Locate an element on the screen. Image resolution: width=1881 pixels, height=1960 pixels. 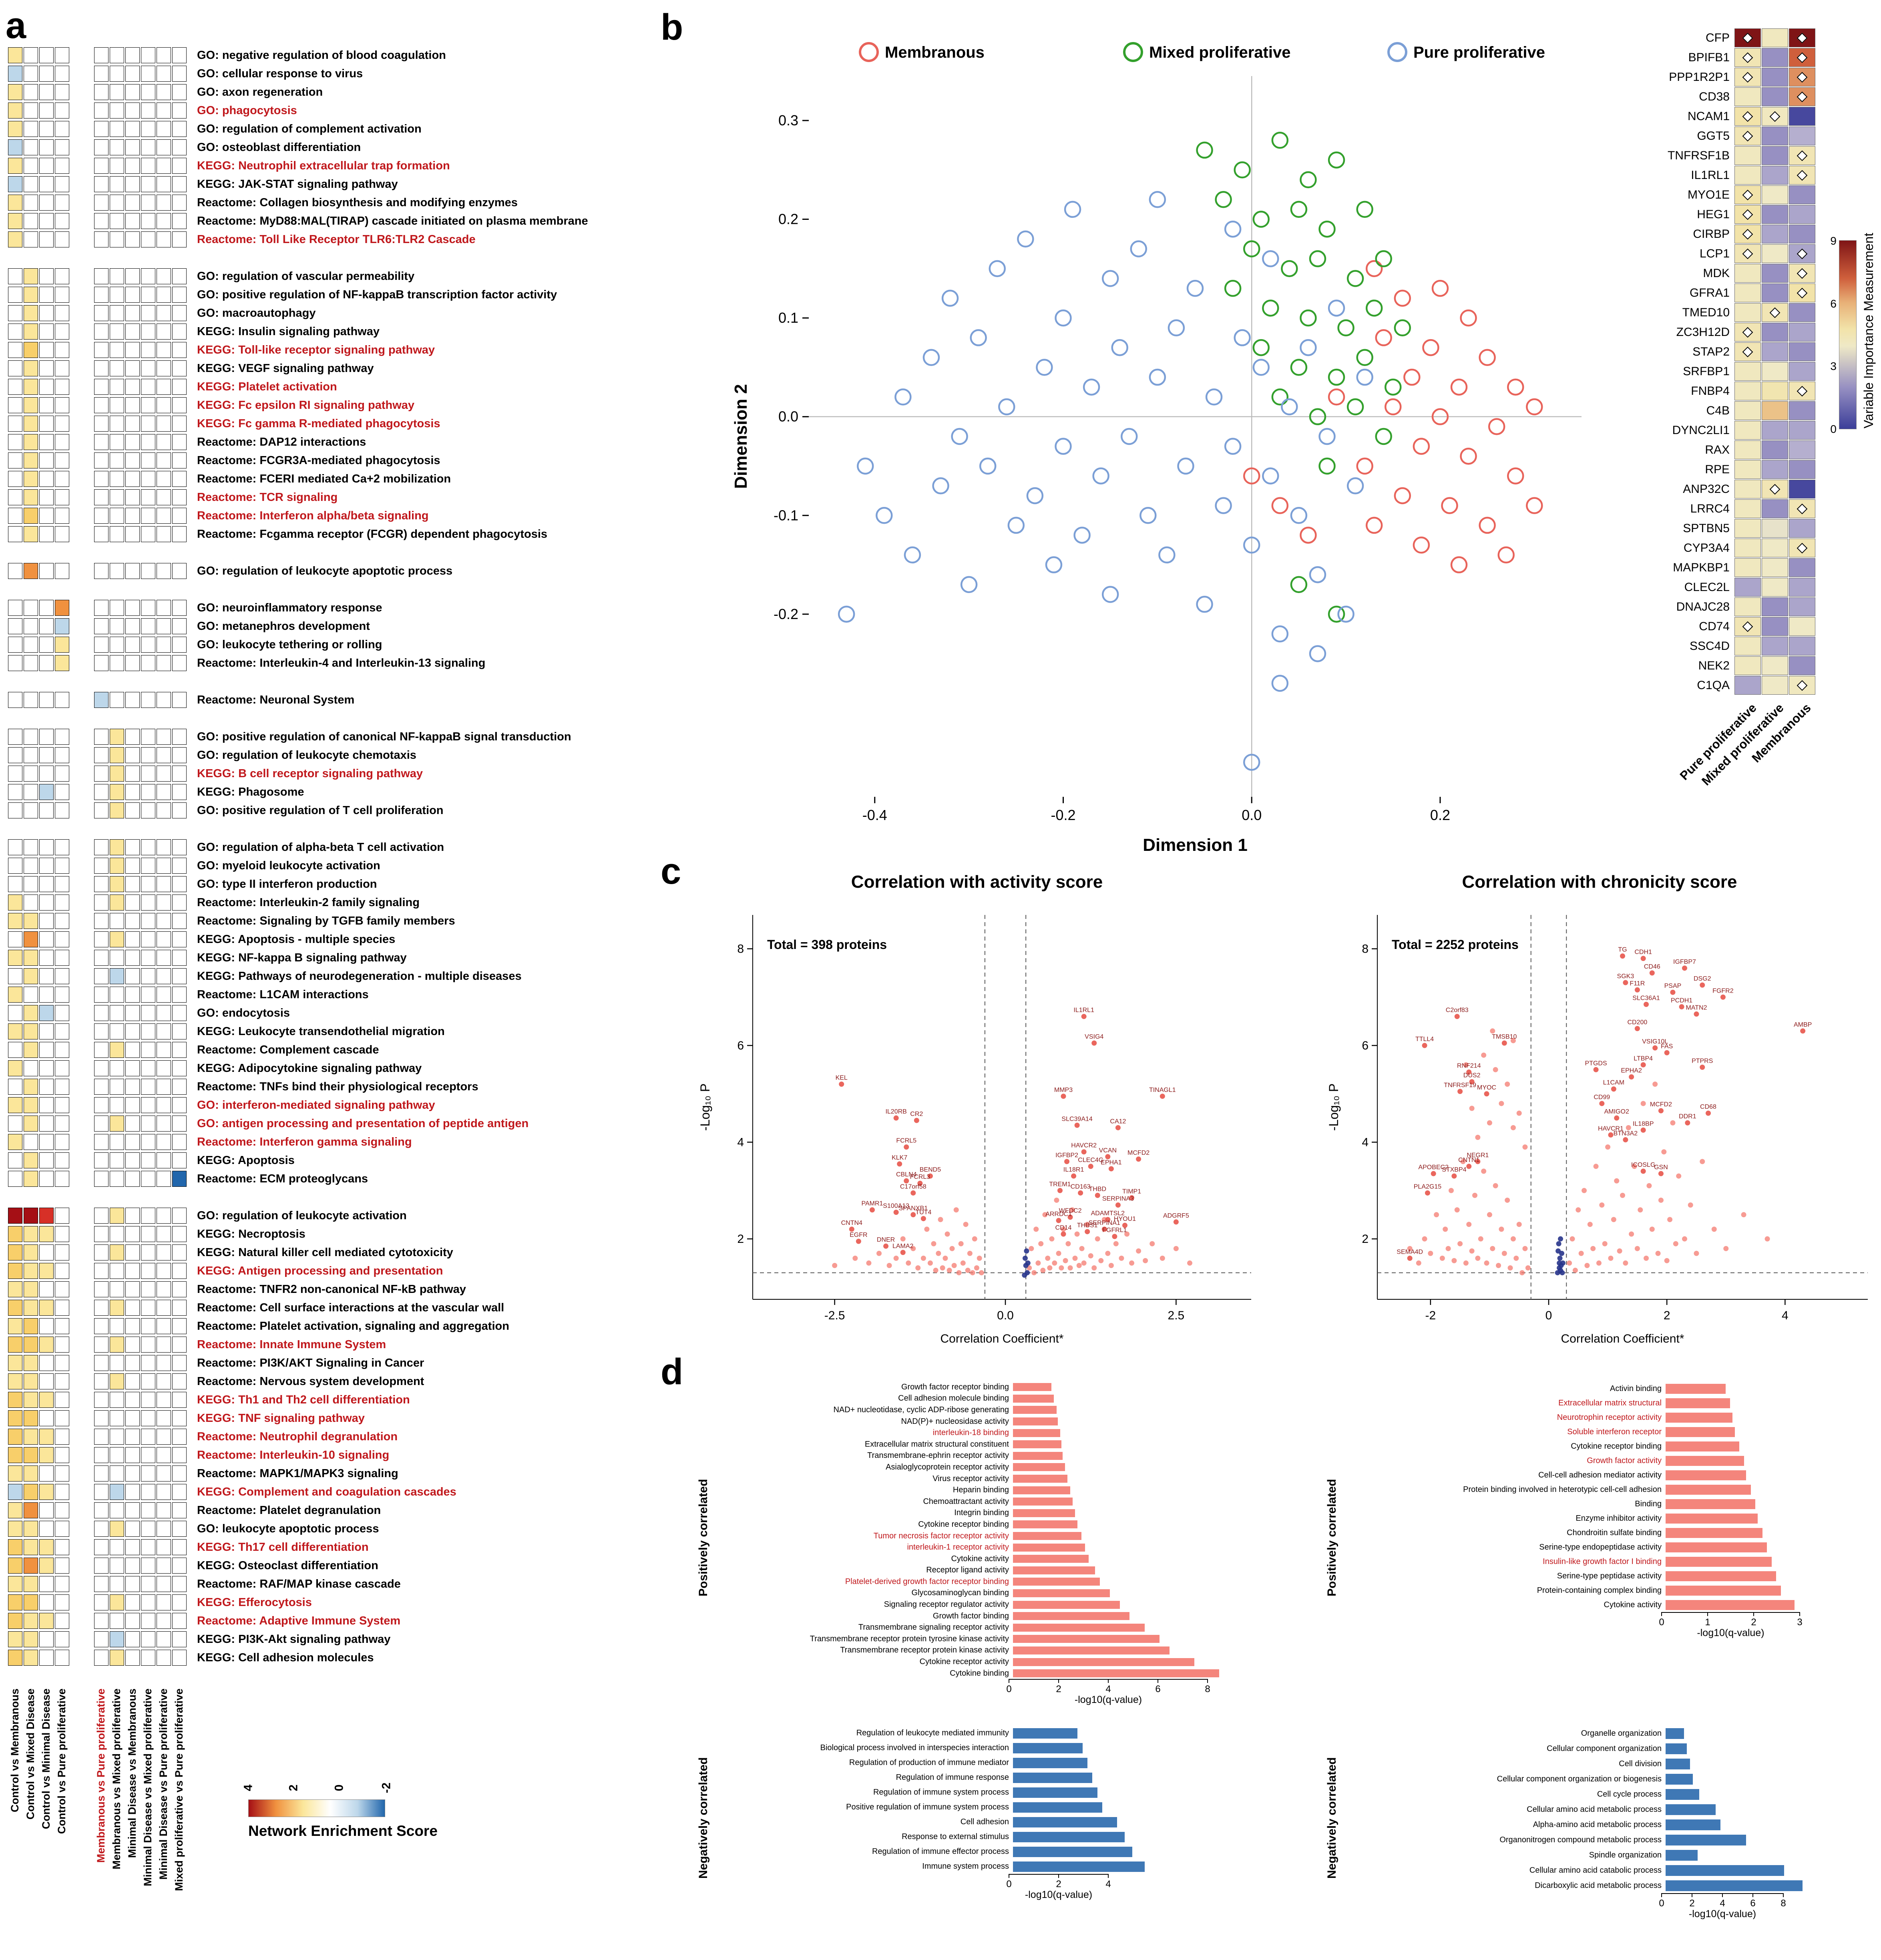
pathway-label: Reactome: RAF/MAP kinase cascade is located at coordinates (299, 1584).